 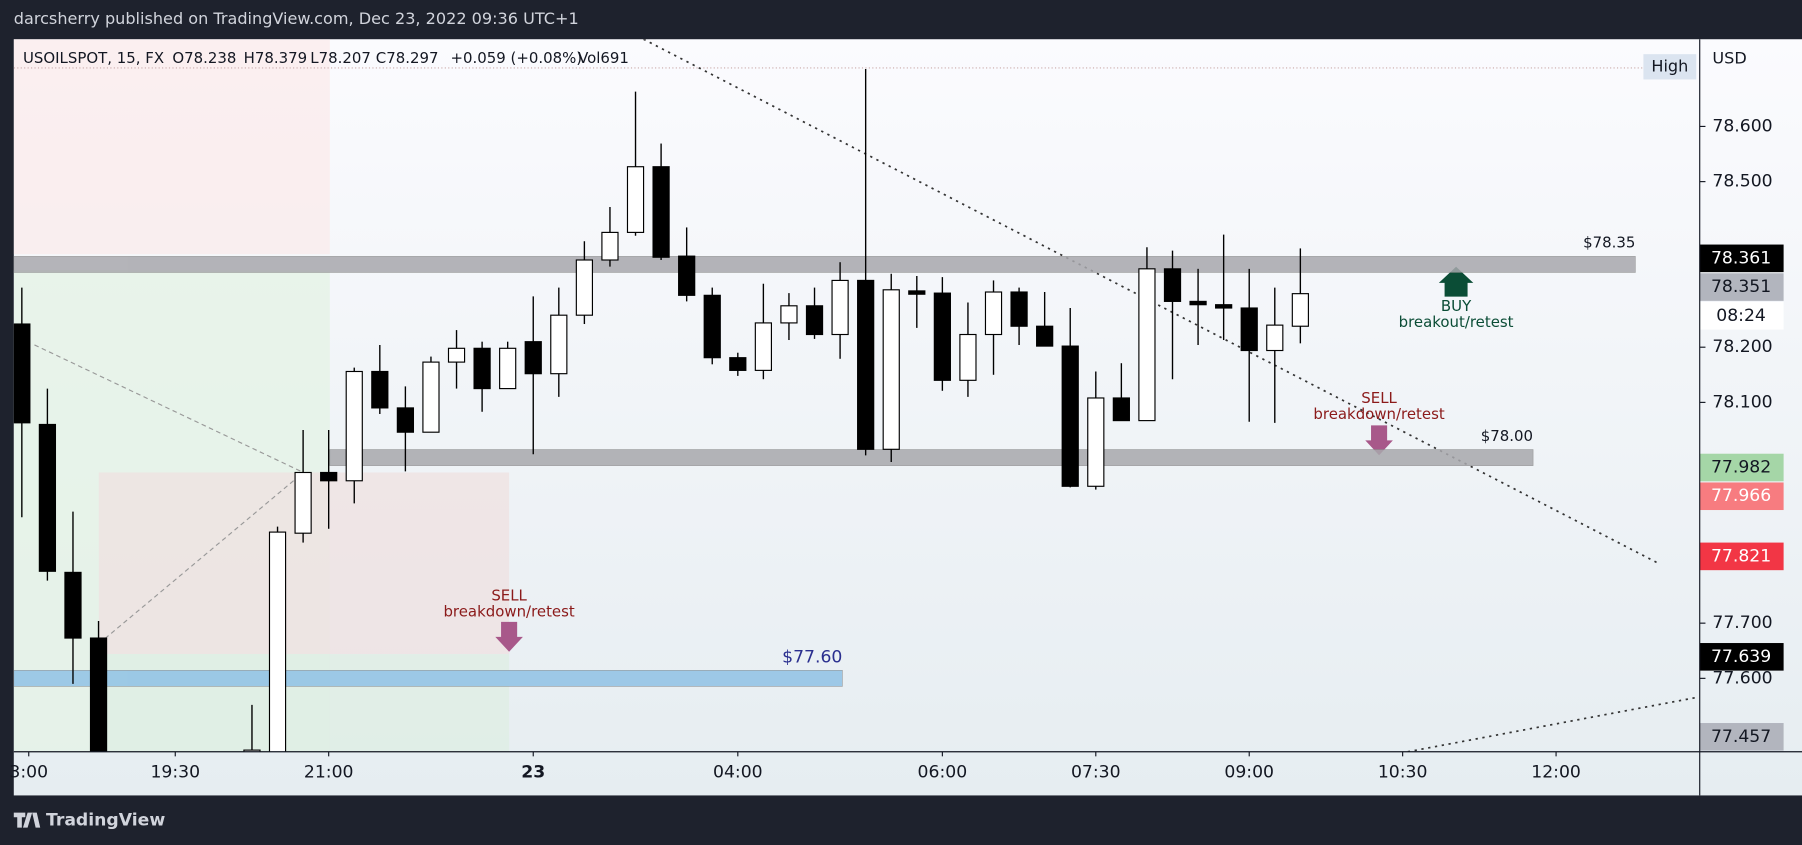 What do you see at coordinates (1742, 402) in the screenshot?
I see `y-tick-label: 78.100` at bounding box center [1742, 402].